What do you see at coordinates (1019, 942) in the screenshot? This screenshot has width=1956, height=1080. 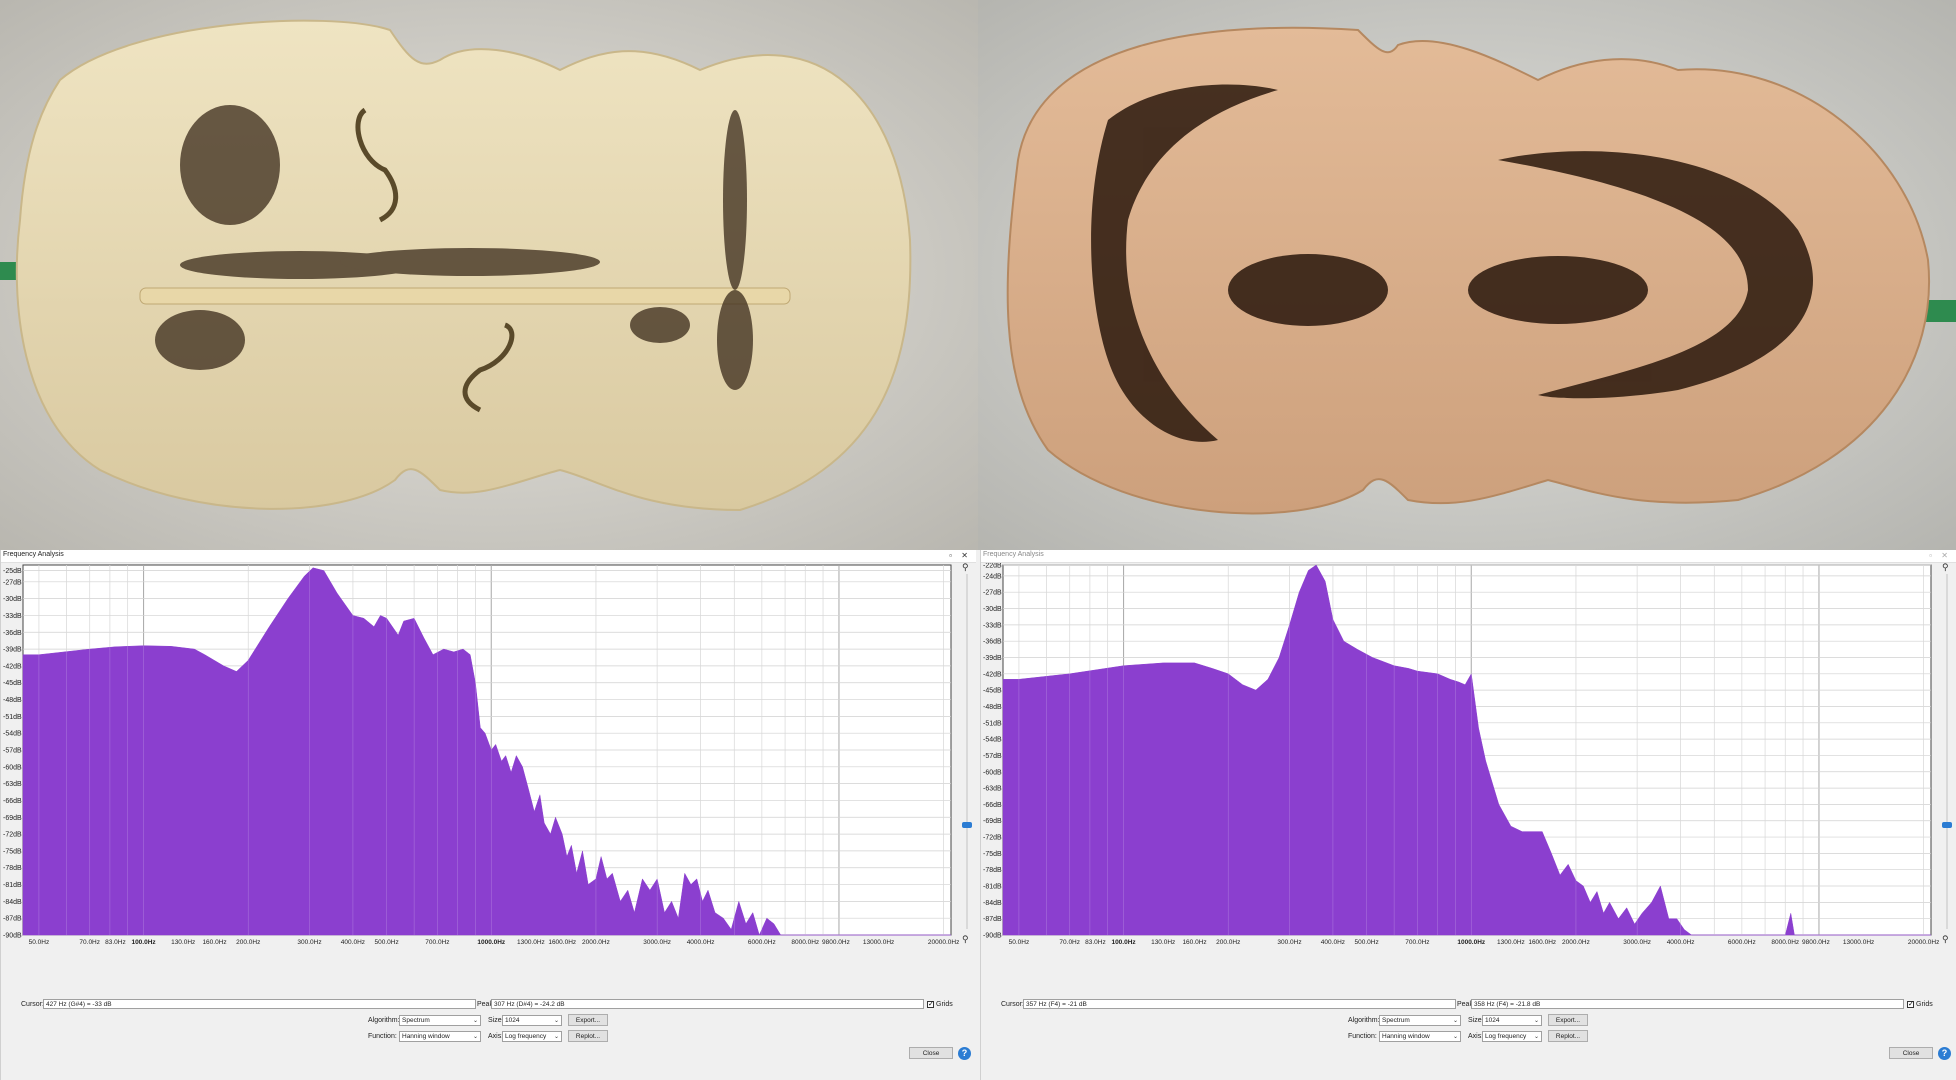 I see `x-tick-label: 50.0Hz` at bounding box center [1019, 942].